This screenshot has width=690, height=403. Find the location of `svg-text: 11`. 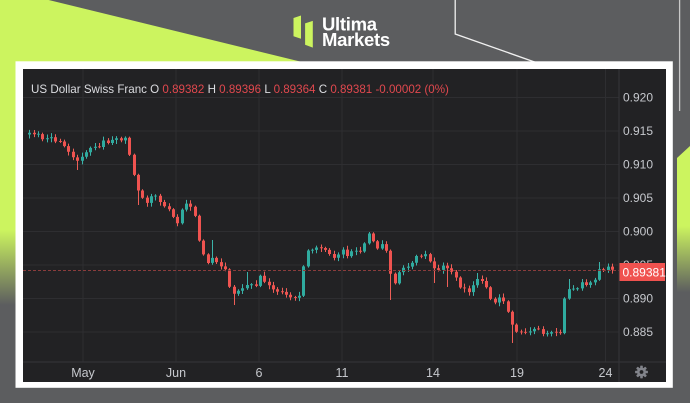

svg-text: 11 is located at coordinates (342, 373).